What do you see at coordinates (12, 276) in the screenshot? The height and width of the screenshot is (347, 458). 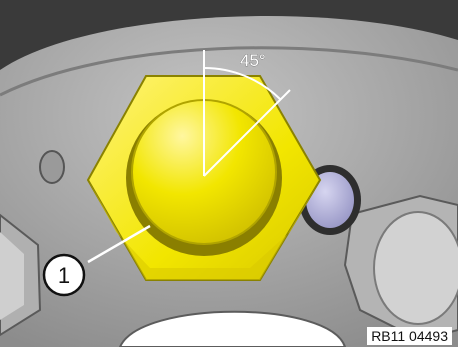 I see `left-bolt-face` at bounding box center [12, 276].